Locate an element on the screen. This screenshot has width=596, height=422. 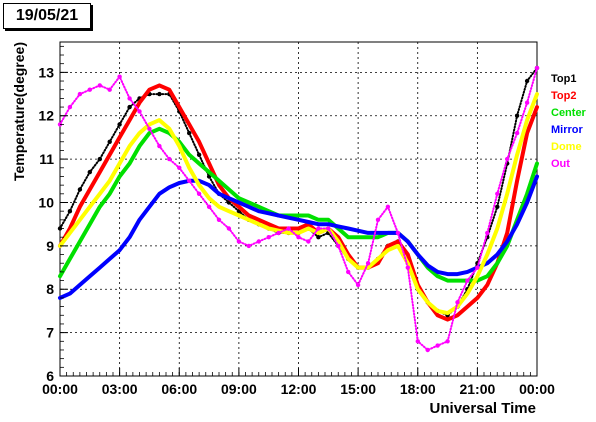
x-tick-label: 03:00 is located at coordinates (120, 389).